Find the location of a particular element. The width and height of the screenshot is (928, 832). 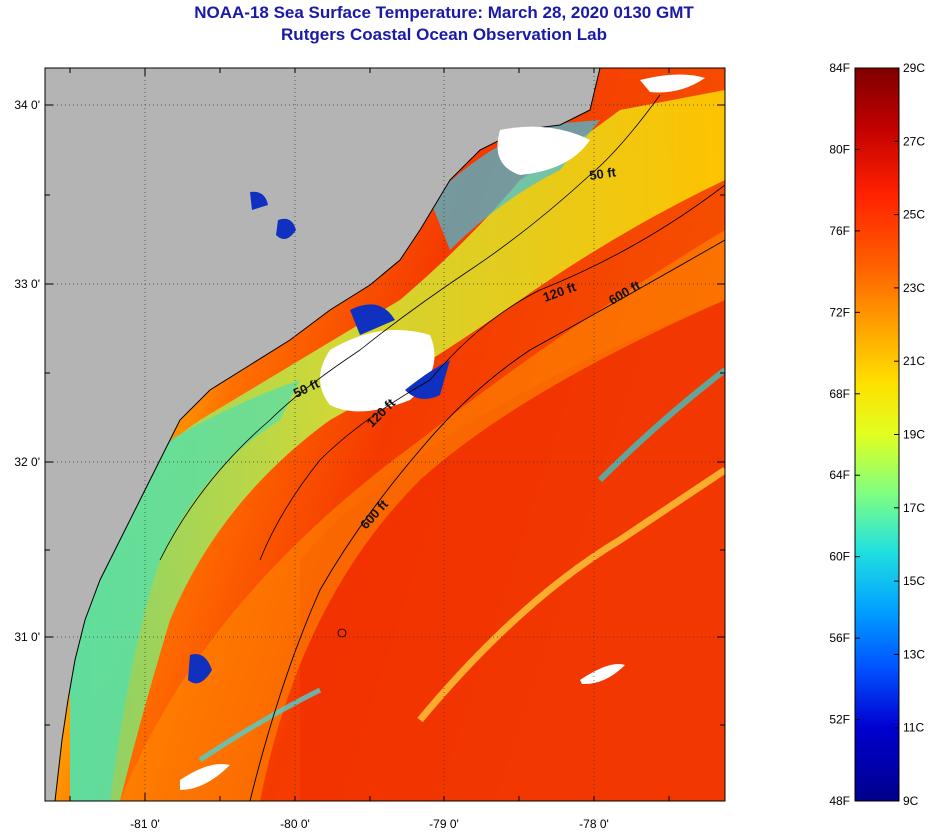

map-subtitle: Rutgers Coastal Ocean Observation Lab is located at coordinates (444, 34).